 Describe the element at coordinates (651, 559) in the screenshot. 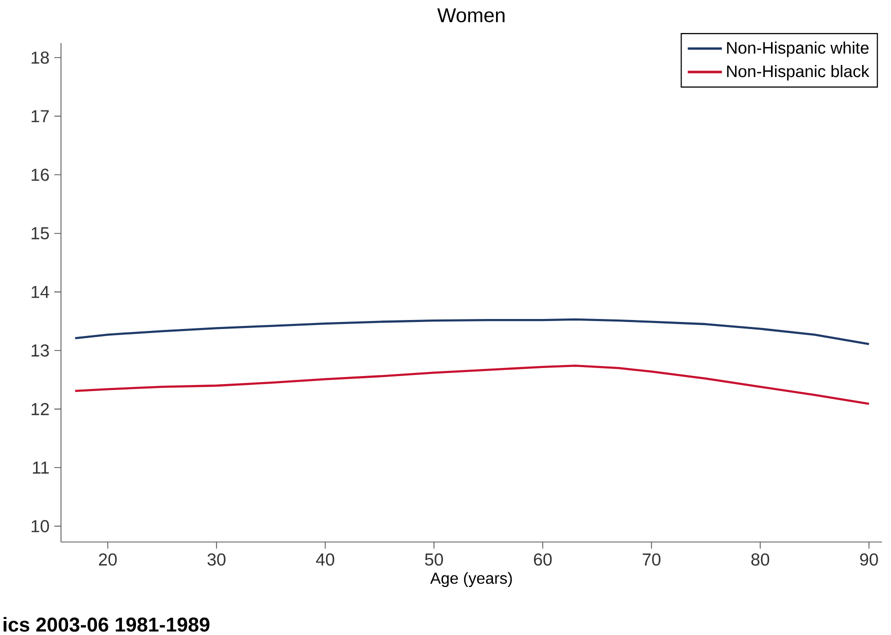

I see `x-tick-label: 70` at that location.